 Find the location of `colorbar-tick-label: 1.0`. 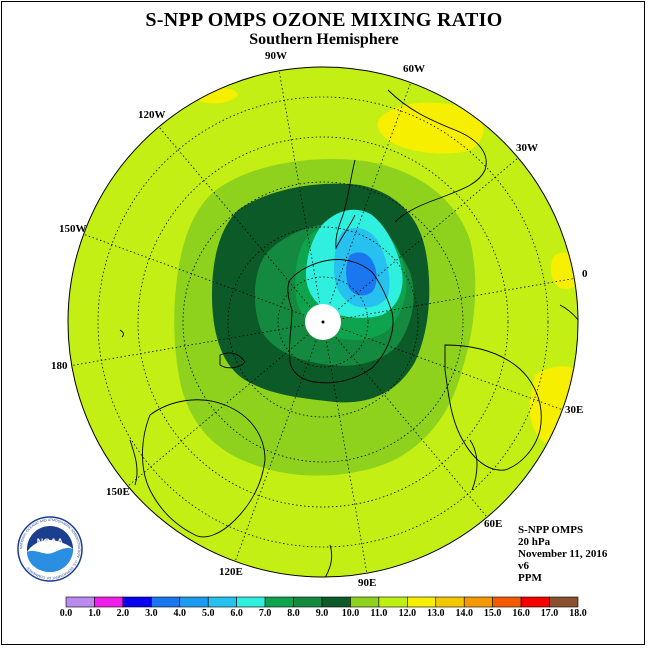

colorbar-tick-label: 1.0 is located at coordinates (94, 613).